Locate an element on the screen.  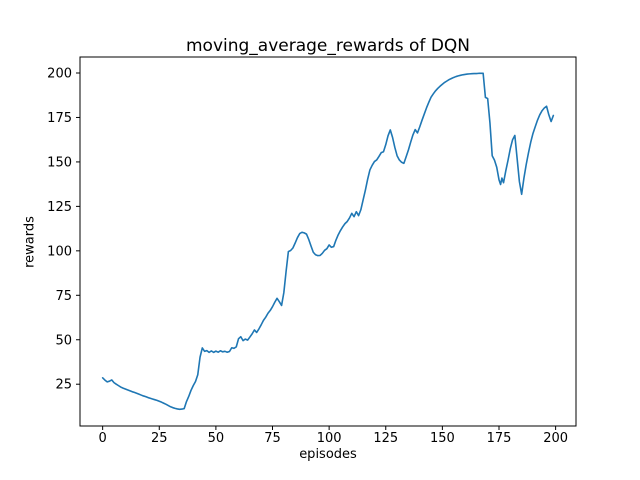
y-tick-label: 125 is located at coordinates (59, 207).